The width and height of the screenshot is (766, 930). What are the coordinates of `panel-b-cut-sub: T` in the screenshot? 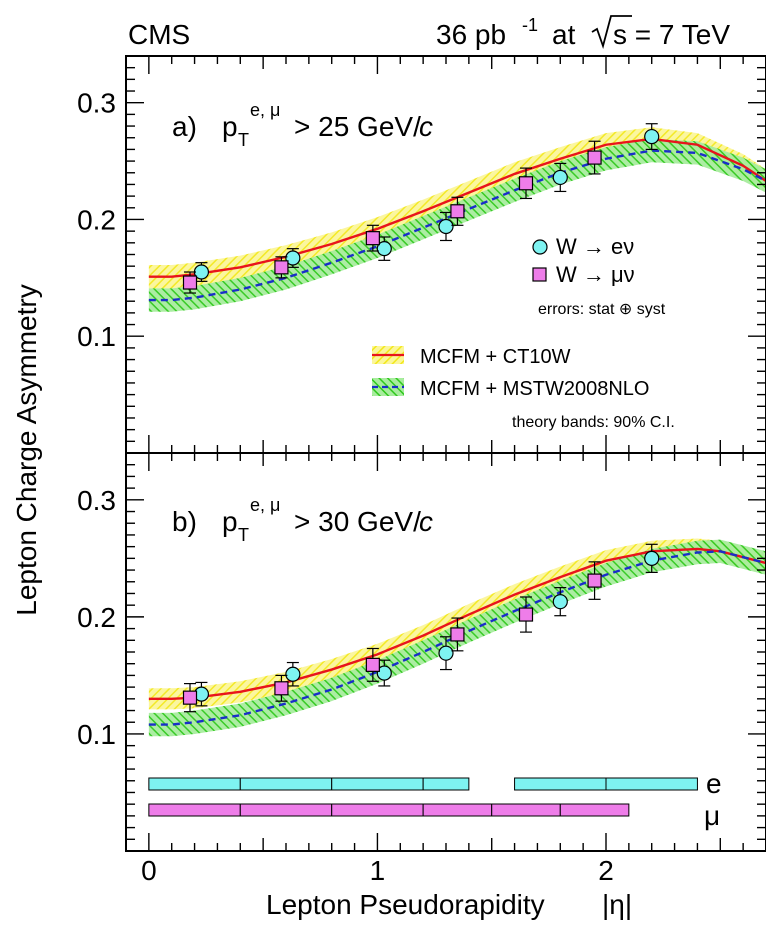 It's located at (243, 535).